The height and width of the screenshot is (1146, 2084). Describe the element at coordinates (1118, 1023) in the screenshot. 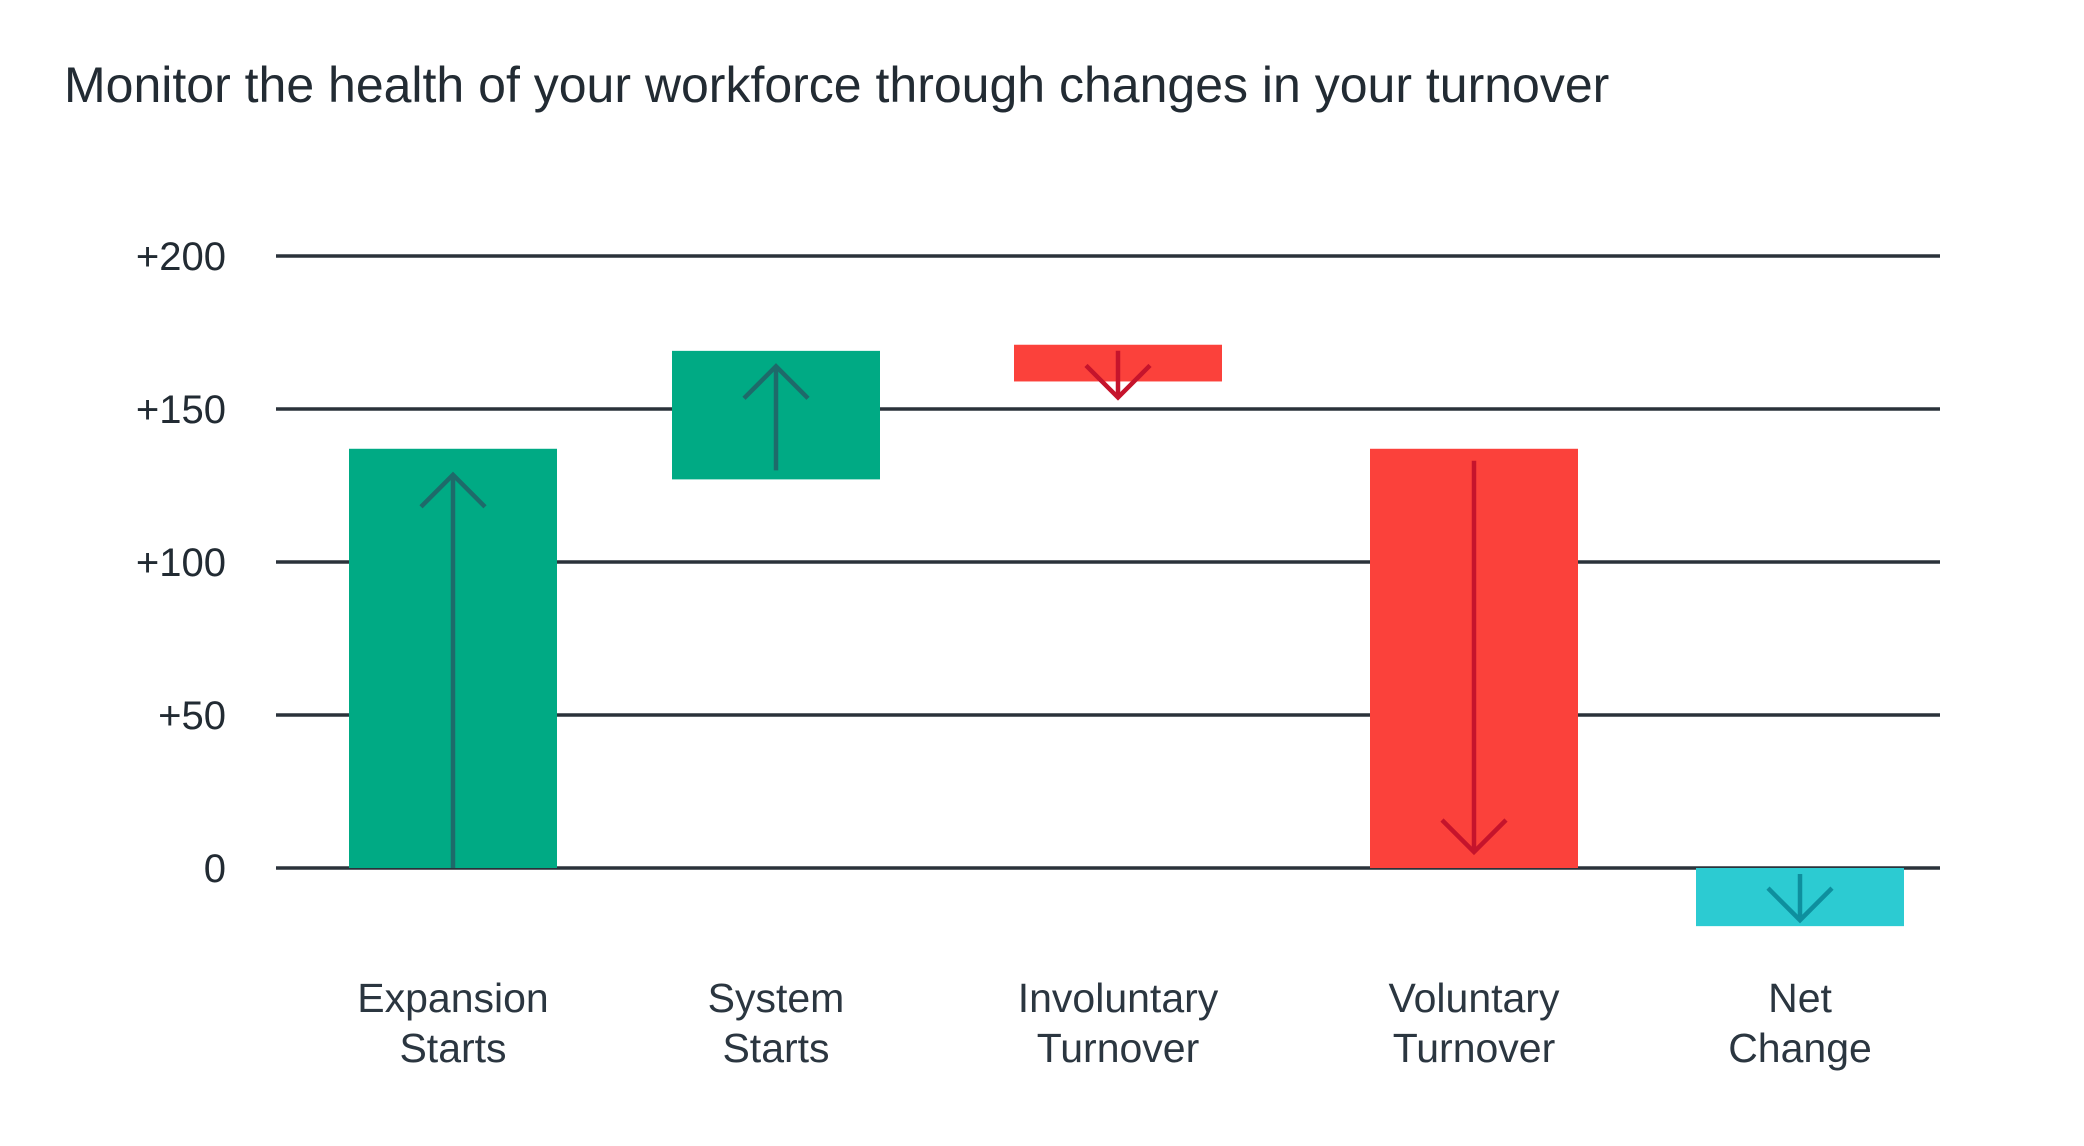

I see `category-label-2: Involuntary Turnover` at that location.